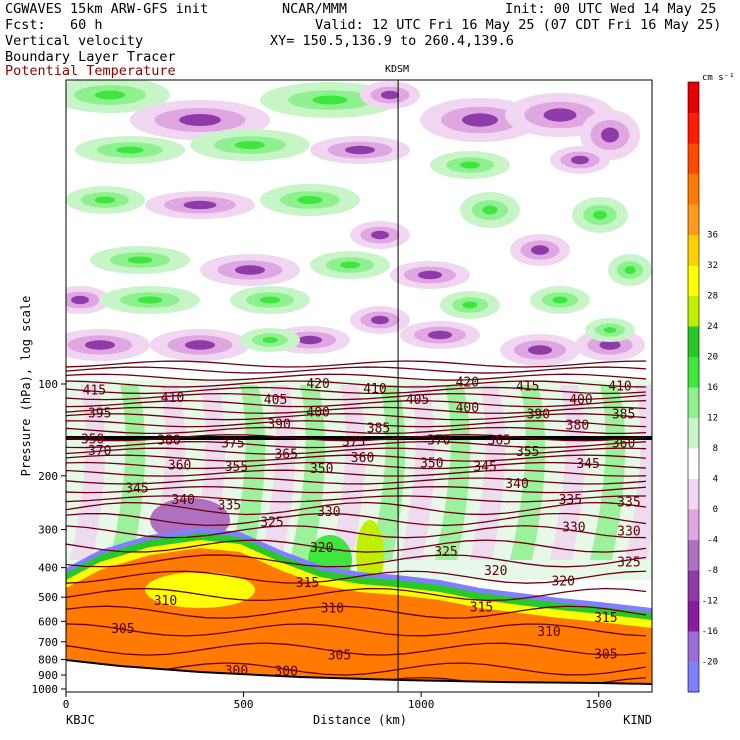 The width and height of the screenshot is (740, 740). What do you see at coordinates (99, 414) in the screenshot?
I see `theta-label: 395` at bounding box center [99, 414].